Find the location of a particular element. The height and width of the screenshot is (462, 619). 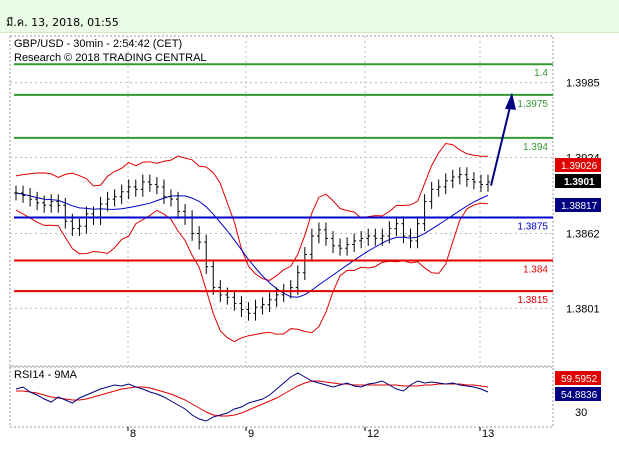

chart-subtitle: Research © 2018 TRADING CENTRAL is located at coordinates (110, 58).